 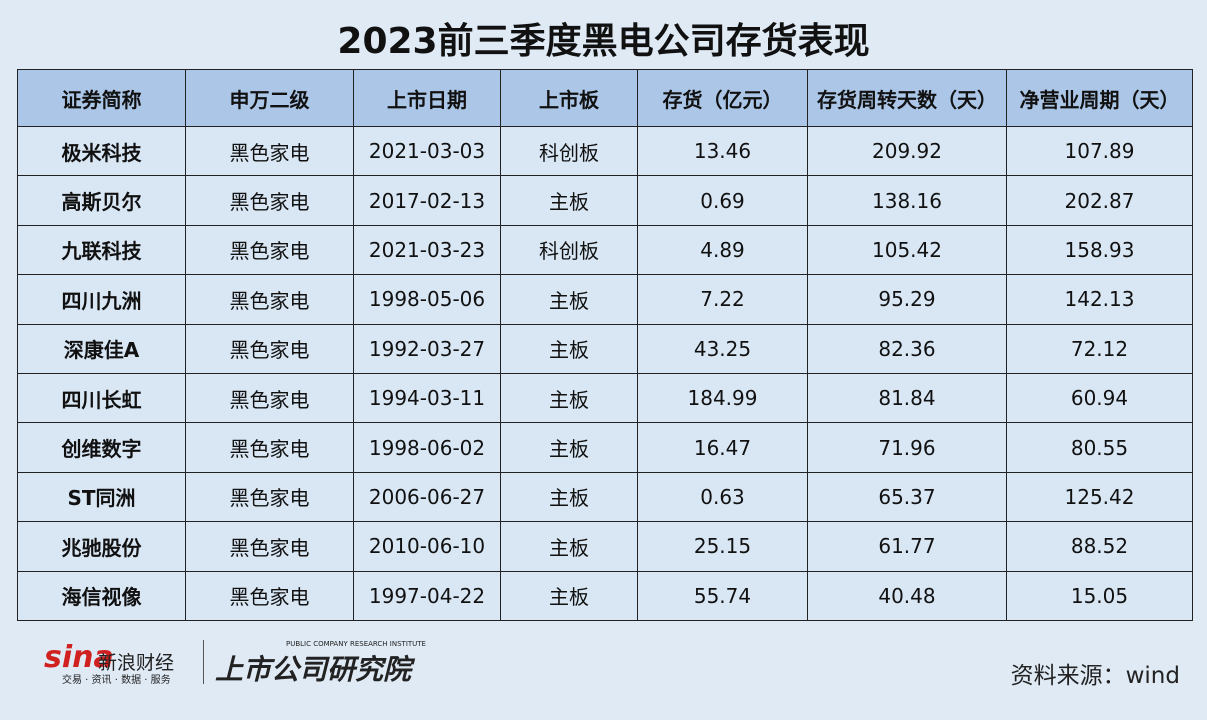 I want to click on table-cell: ST同洲, so click(x=101, y=497).